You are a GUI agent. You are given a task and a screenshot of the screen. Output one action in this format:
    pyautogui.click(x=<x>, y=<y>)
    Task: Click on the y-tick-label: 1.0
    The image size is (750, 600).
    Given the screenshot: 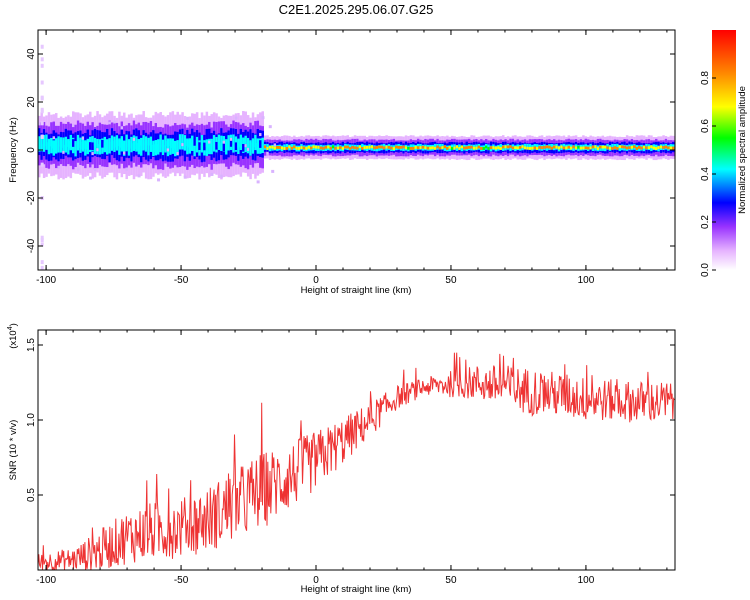 What is the action you would take?
    pyautogui.click(x=31, y=420)
    